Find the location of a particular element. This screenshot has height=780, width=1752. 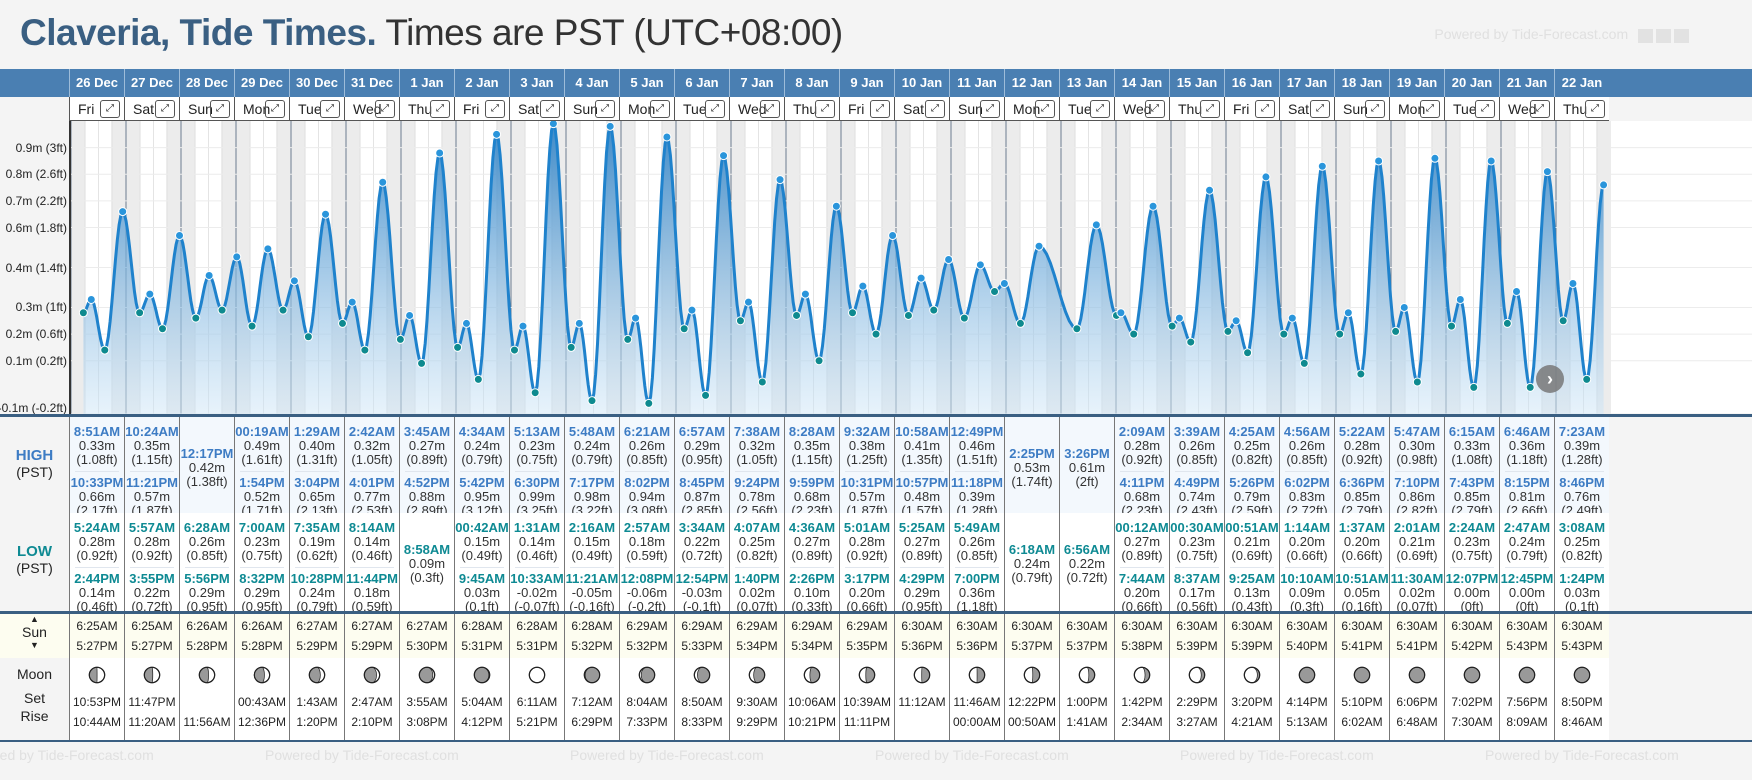

next-days-button: › is located at coordinates (1550, 379).